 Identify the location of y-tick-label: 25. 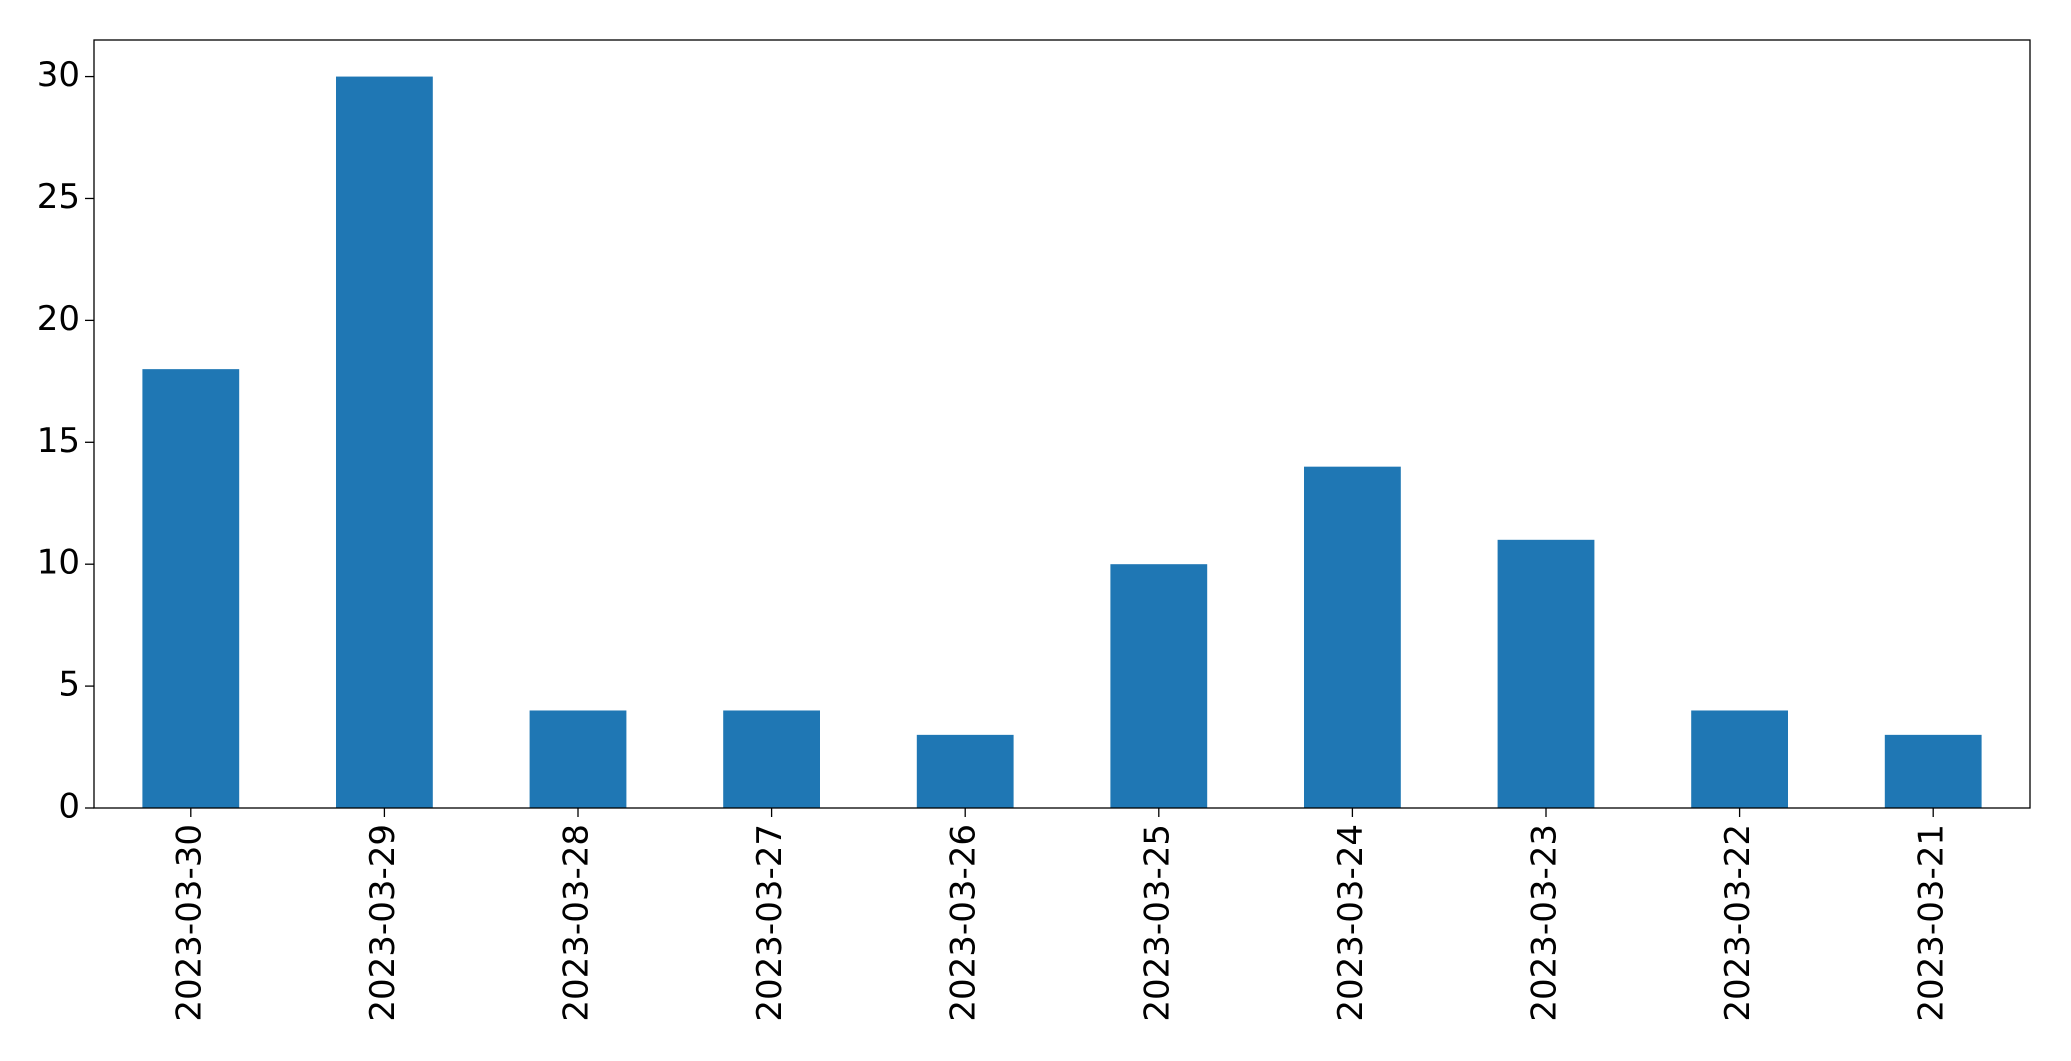
(58, 197).